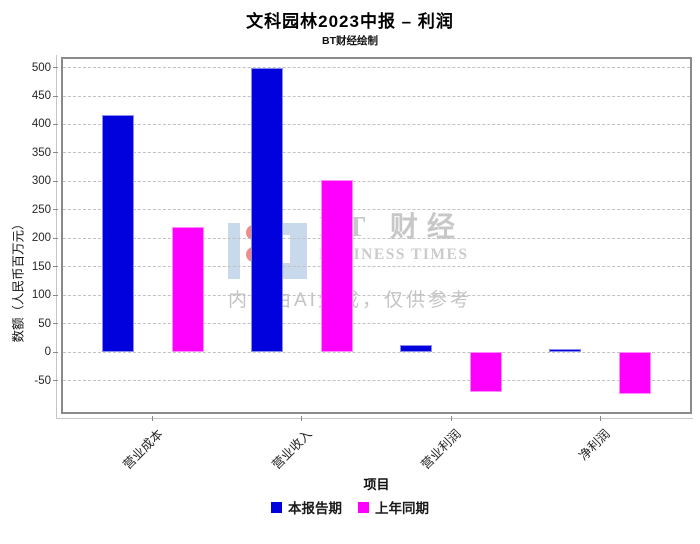 This screenshot has height=544, width=700. Describe the element at coordinates (276, 507) in the screenshot. I see `legend-swatch-current-period` at that location.